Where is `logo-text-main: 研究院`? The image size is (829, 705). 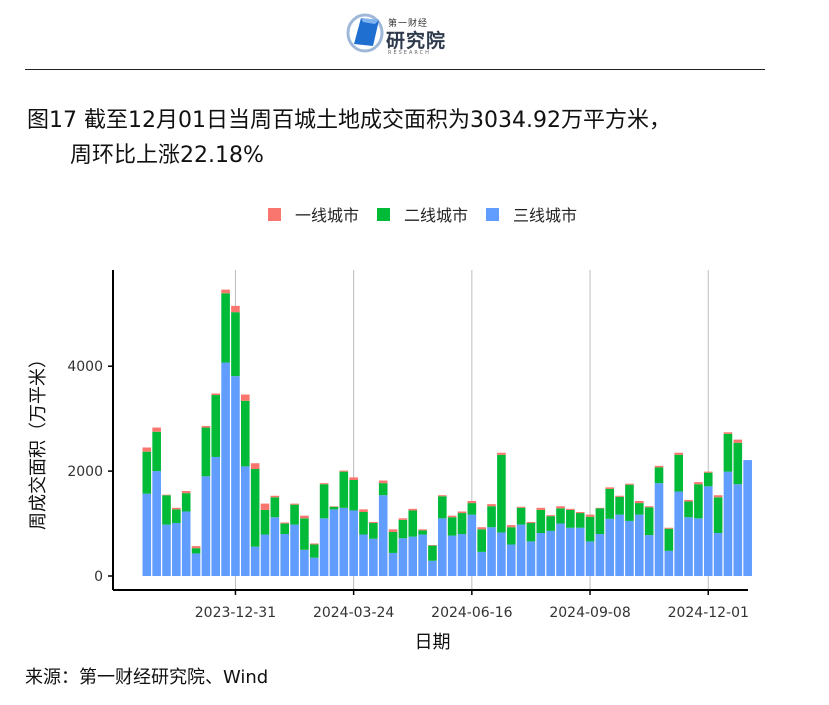
logo-text-main: 研究院 is located at coordinates (416, 41).